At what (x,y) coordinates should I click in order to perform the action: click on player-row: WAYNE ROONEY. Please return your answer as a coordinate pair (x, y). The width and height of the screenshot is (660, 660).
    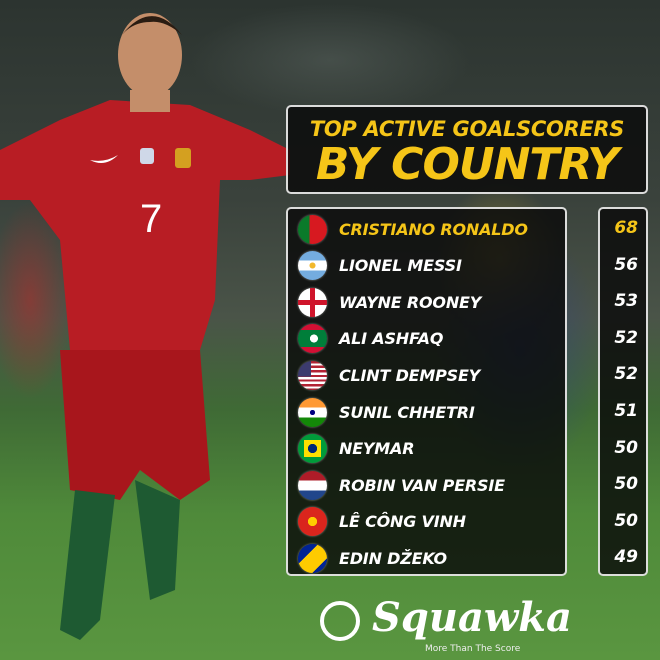
    Looking at the image, I should click on (389, 302).